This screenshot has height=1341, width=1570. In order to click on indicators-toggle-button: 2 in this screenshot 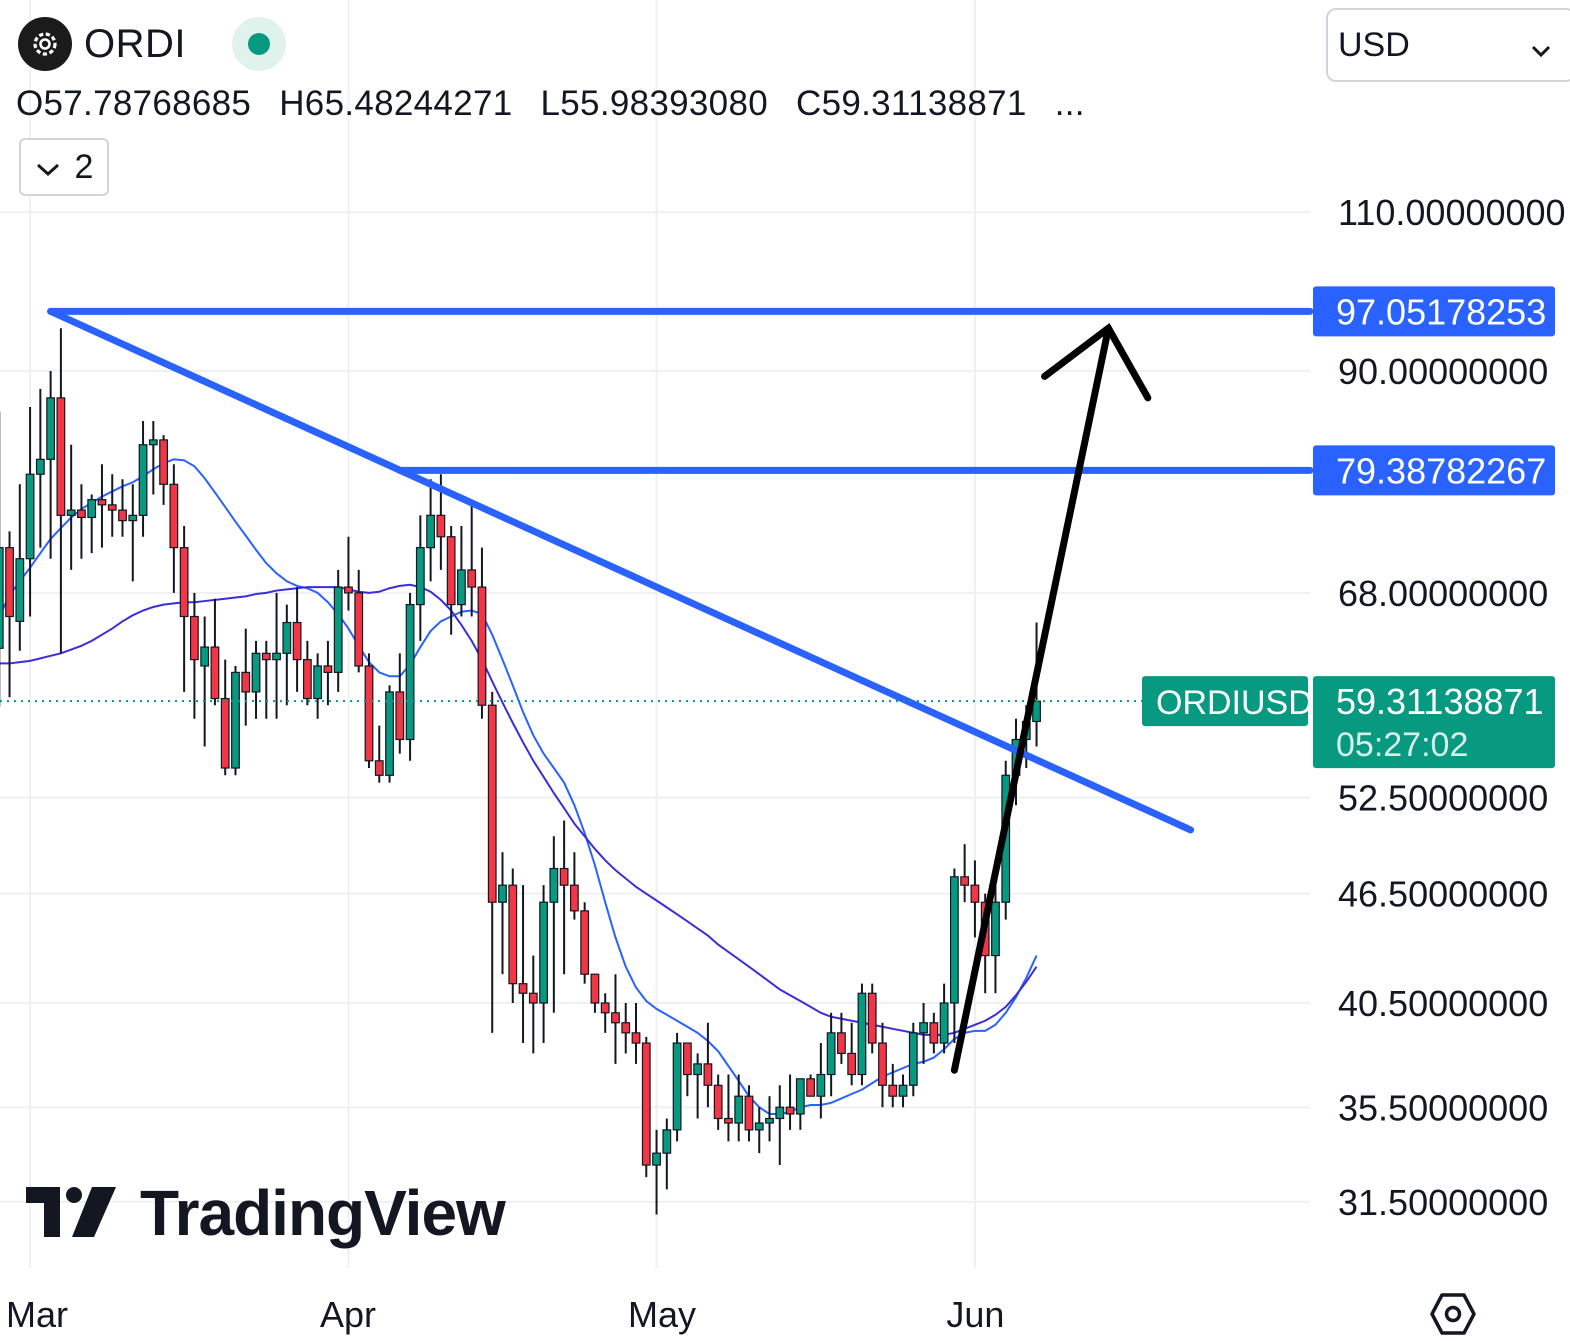, I will do `click(64, 167)`.